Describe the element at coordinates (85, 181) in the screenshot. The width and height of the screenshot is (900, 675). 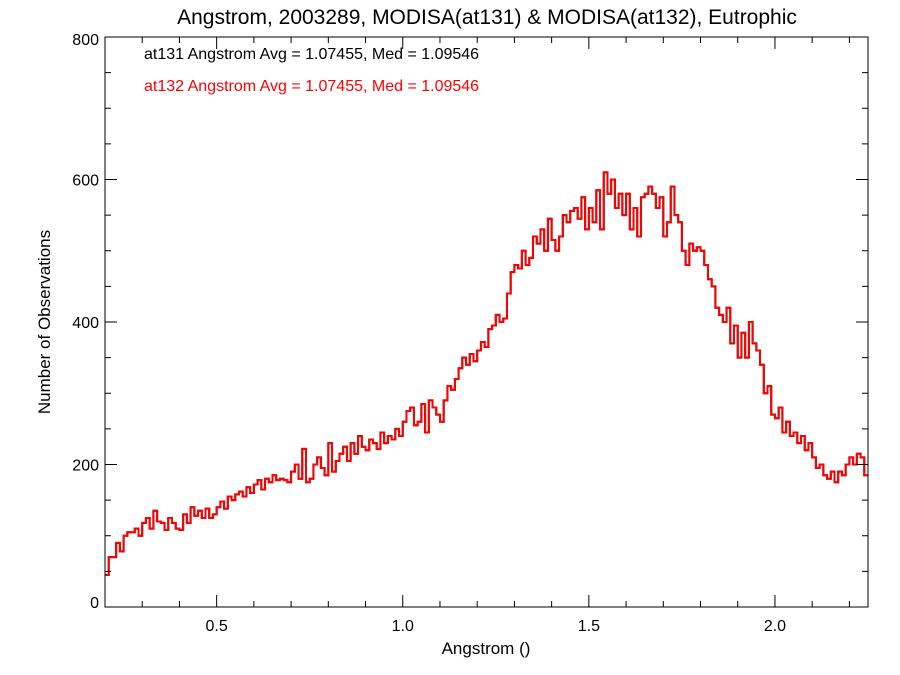
I see `y-tick-label: 600` at that location.